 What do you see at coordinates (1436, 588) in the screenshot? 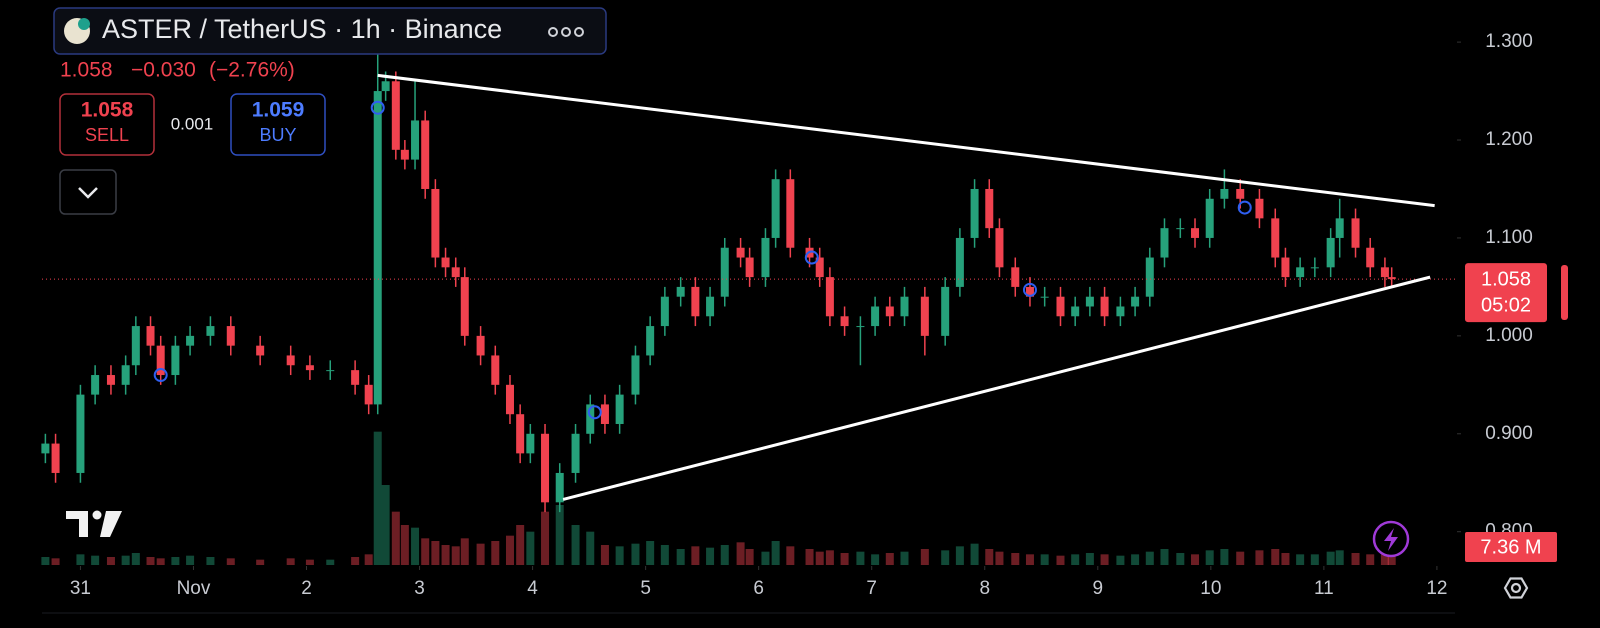
I see `x-tick-label: 12` at bounding box center [1436, 588].